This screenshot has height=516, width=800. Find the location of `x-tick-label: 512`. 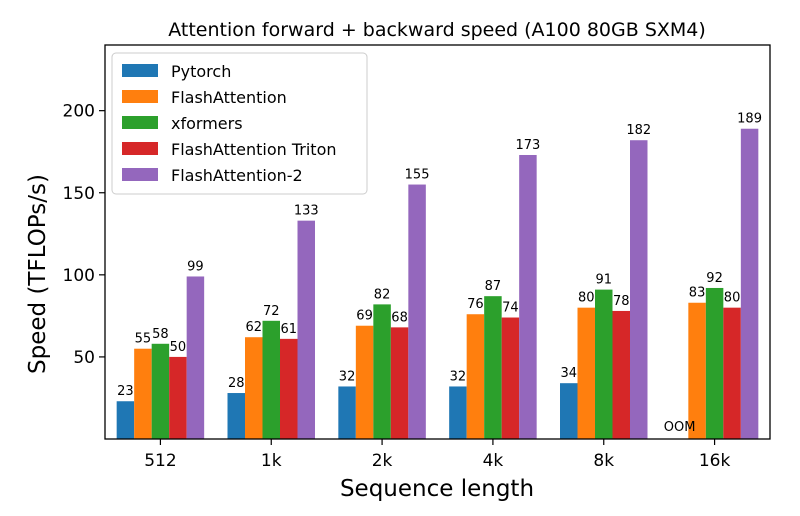

x-tick-label: 512 is located at coordinates (160, 461).